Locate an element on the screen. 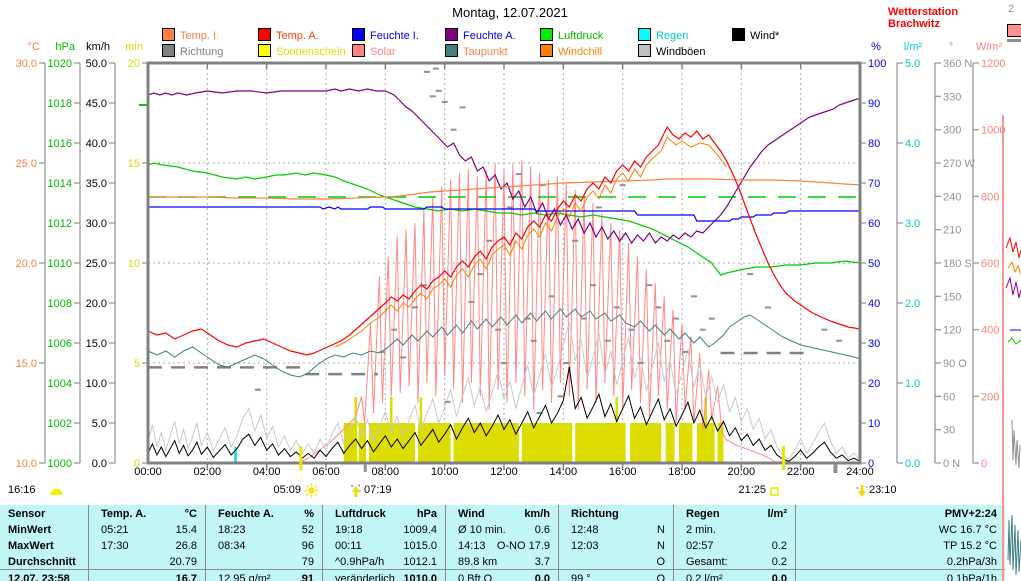  table-cell-value: O-NO 17.9 is located at coordinates (523, 546).